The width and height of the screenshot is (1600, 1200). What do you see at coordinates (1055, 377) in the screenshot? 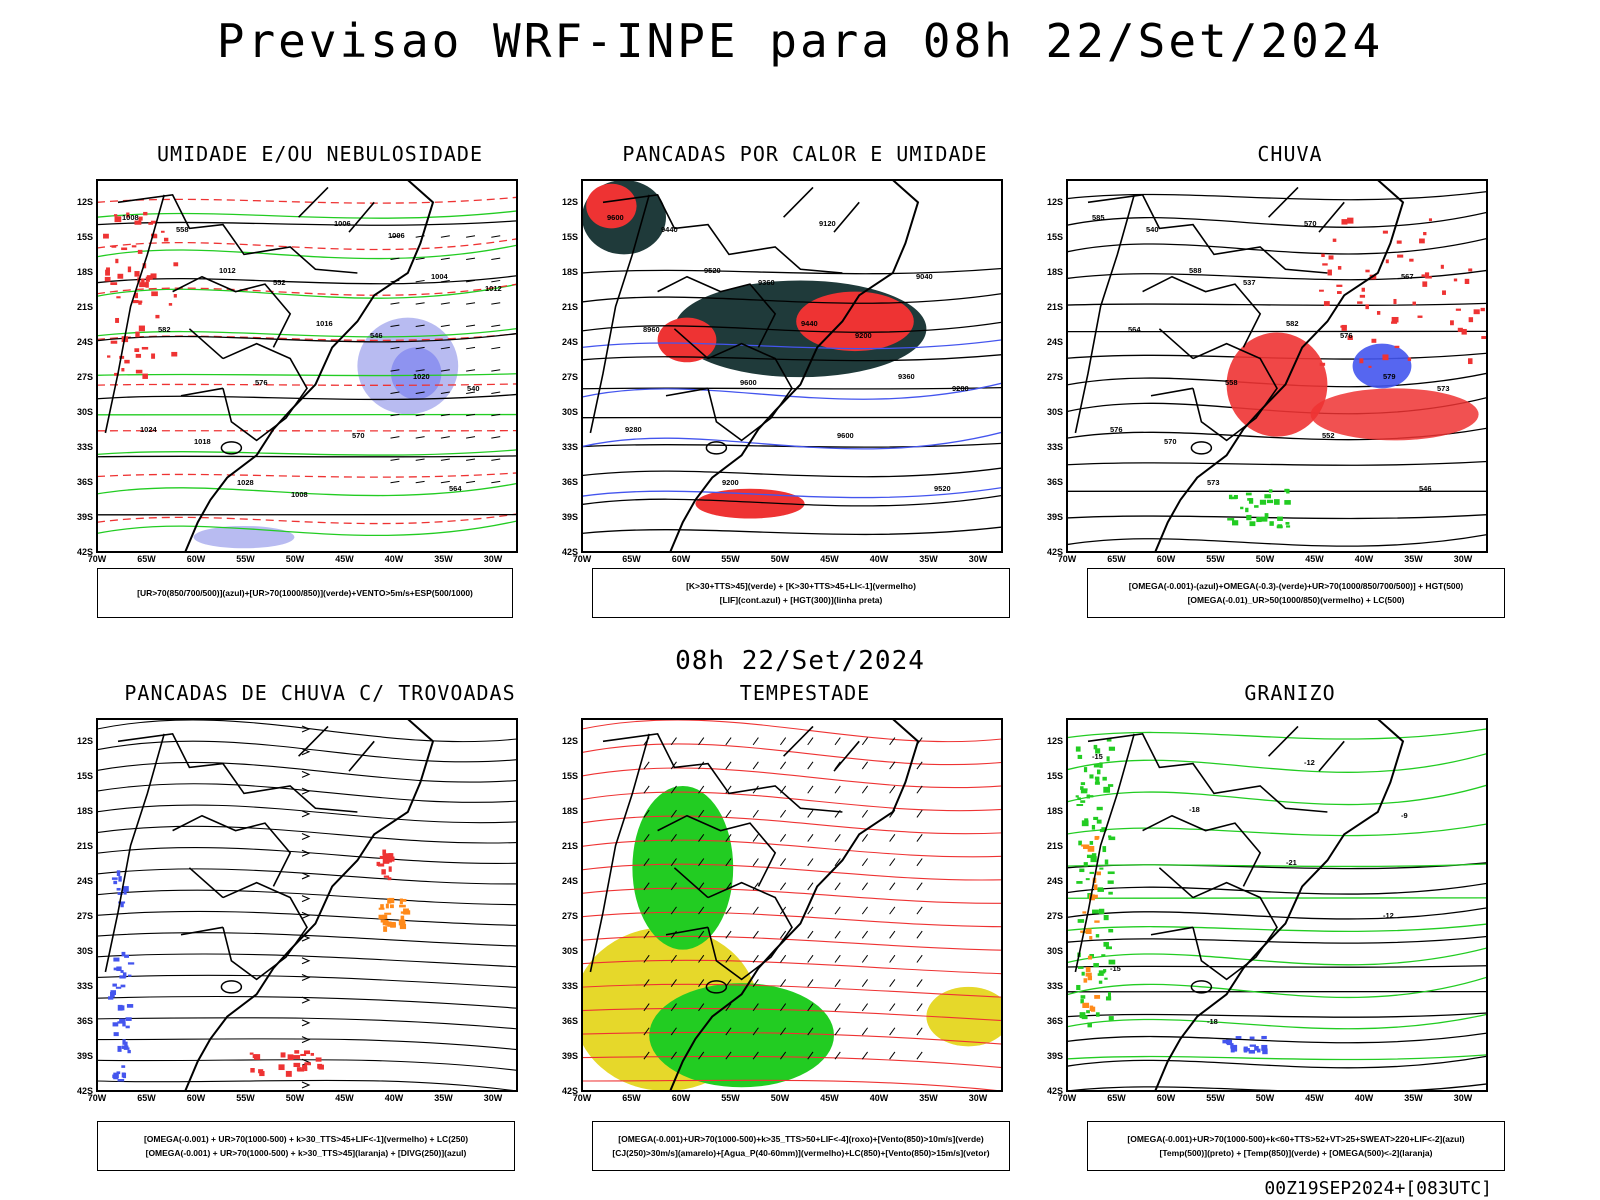
I see `lat-tick-label: 27S` at bounding box center [1055, 377].